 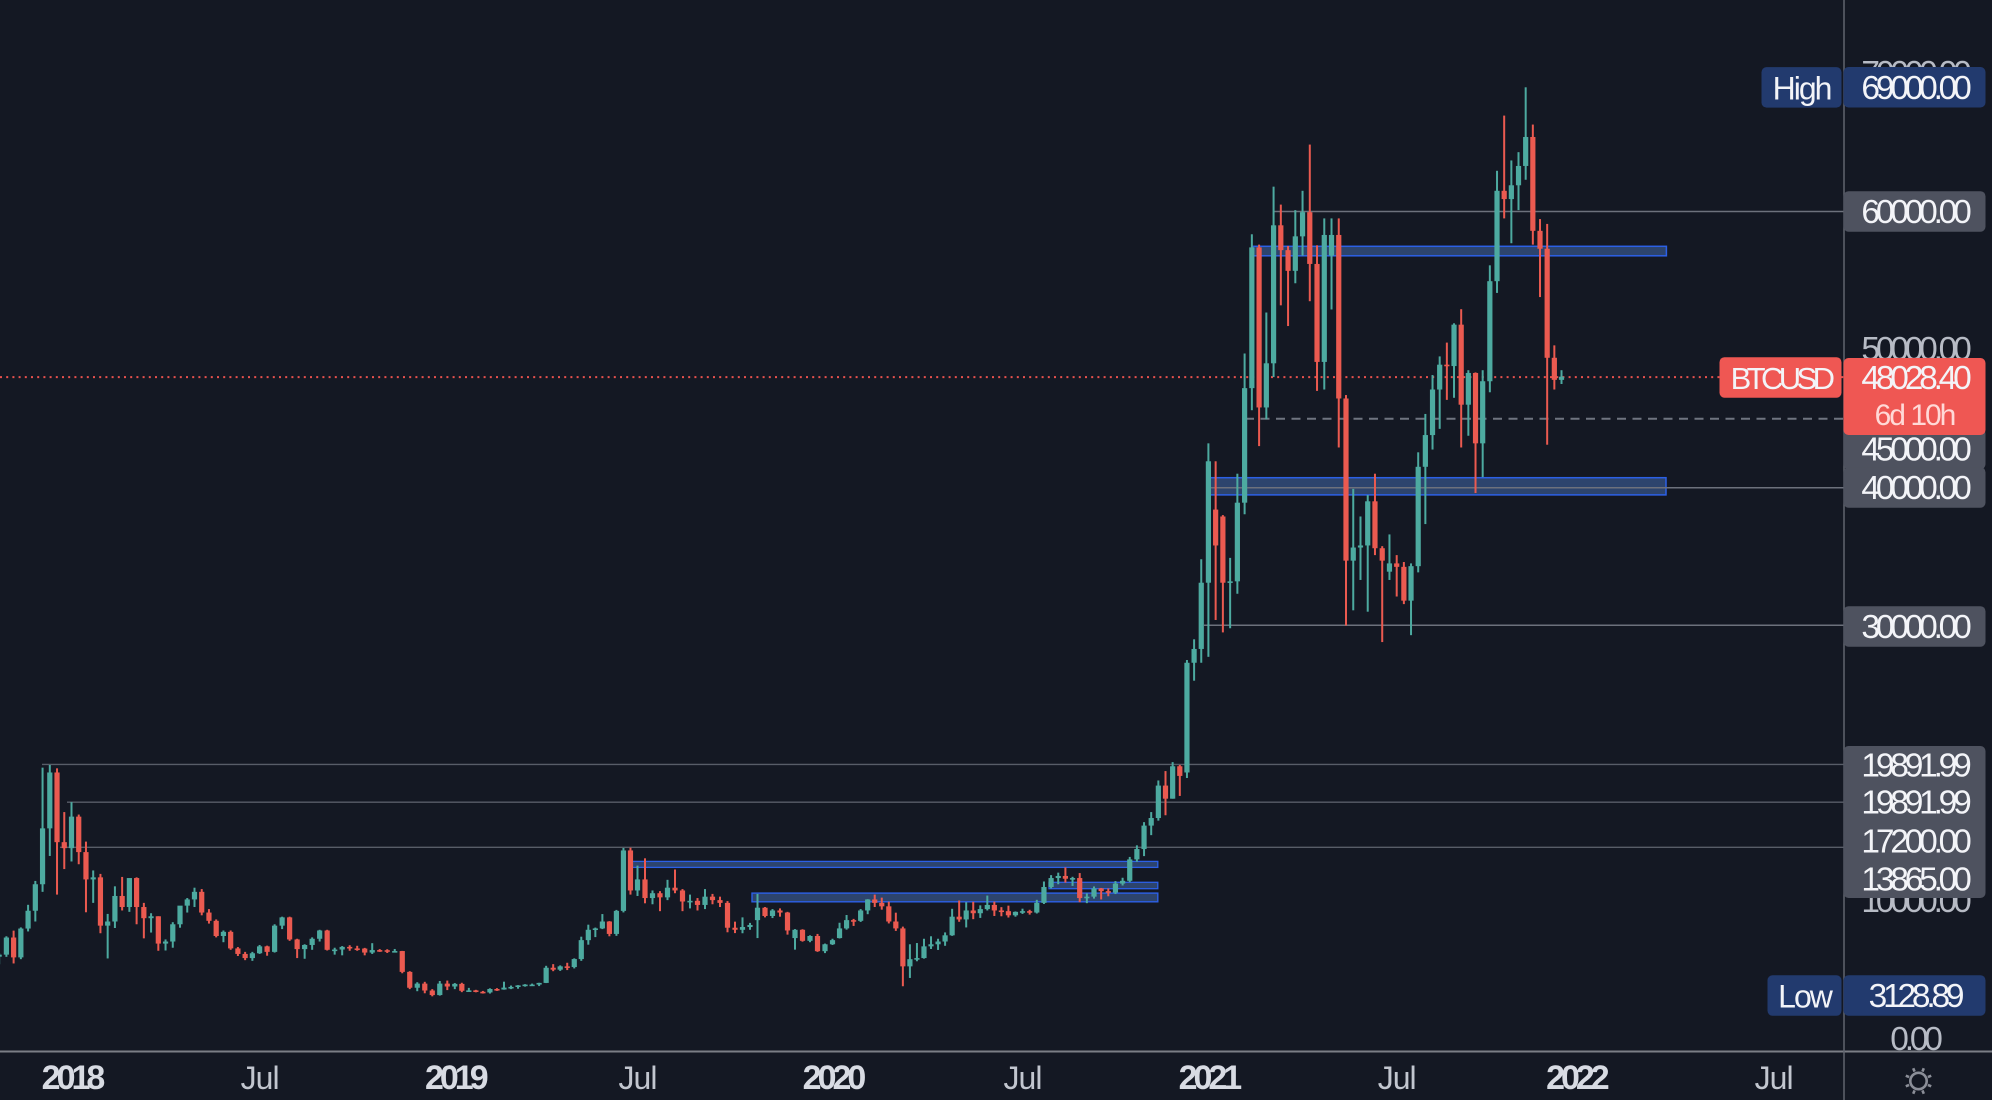 I want to click on svg-text: 40000.00, so click(x=1916, y=488).